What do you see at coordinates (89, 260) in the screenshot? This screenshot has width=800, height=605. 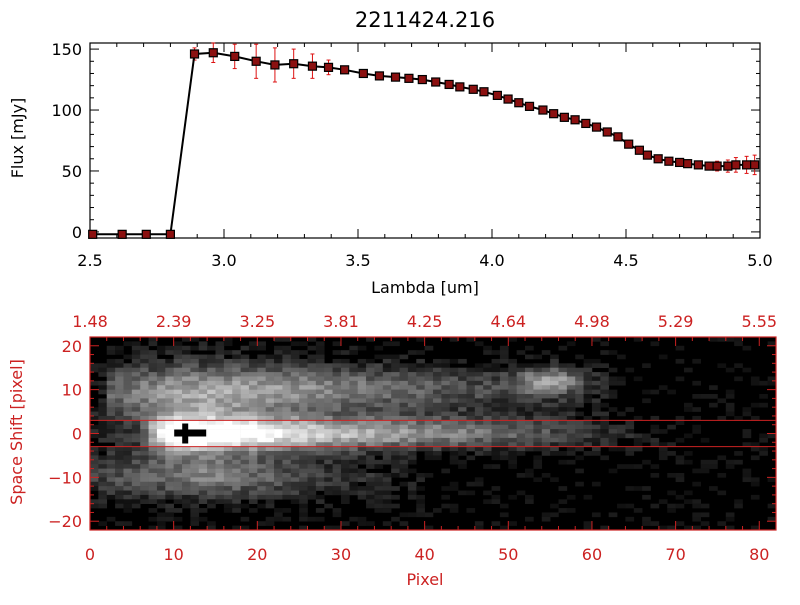 I see `spectrum-x-tick-label: 2.5` at bounding box center [89, 260].